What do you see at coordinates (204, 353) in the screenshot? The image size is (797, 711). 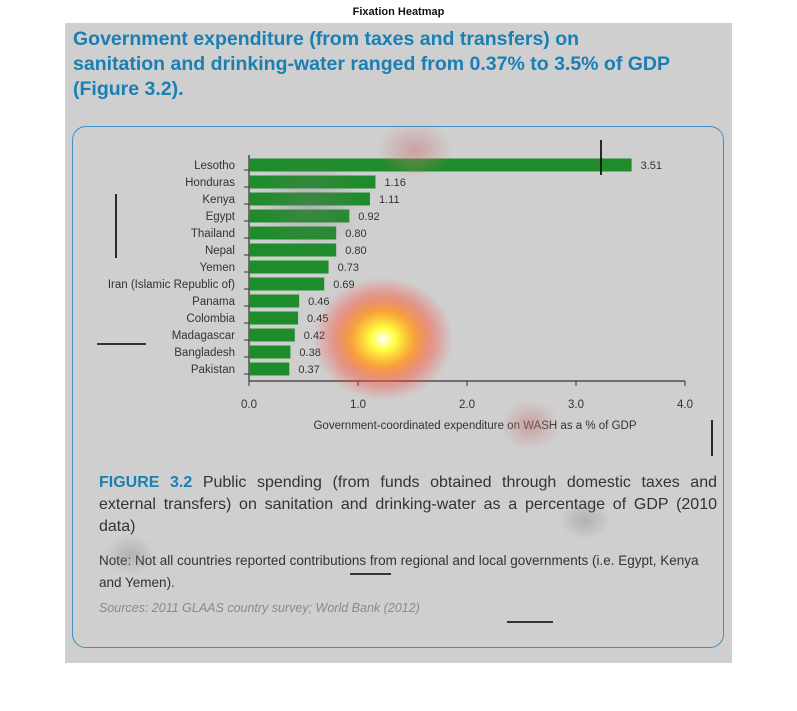 I see `category-label: Bangladesh` at bounding box center [204, 353].